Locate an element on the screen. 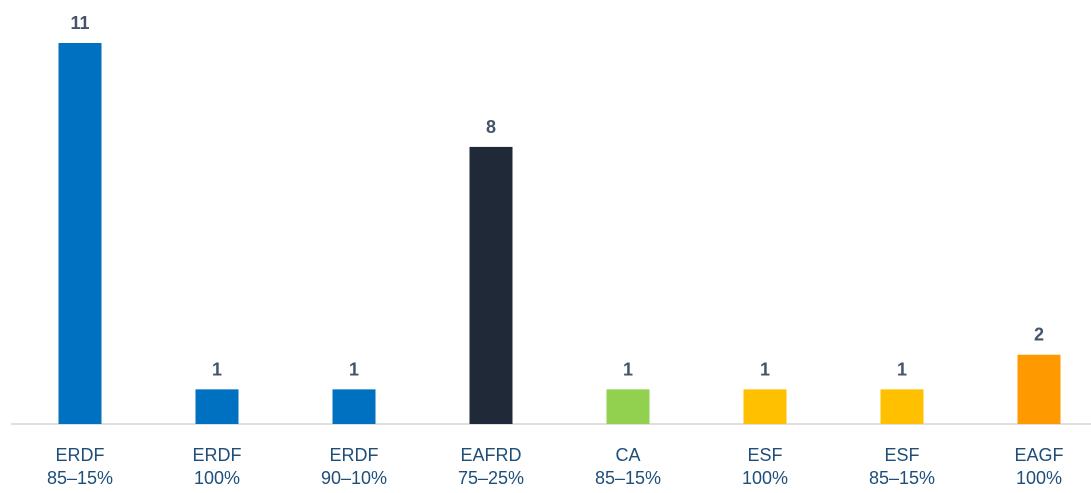 This screenshot has height=493, width=1091. value-label: 11 is located at coordinates (79, 23).